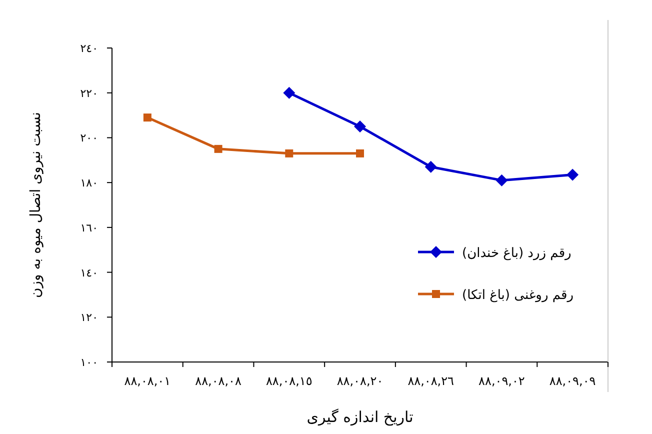  What do you see at coordinates (89, 183) in the screenshot?
I see `y-tick-label: ١٨٠` at bounding box center [89, 183].